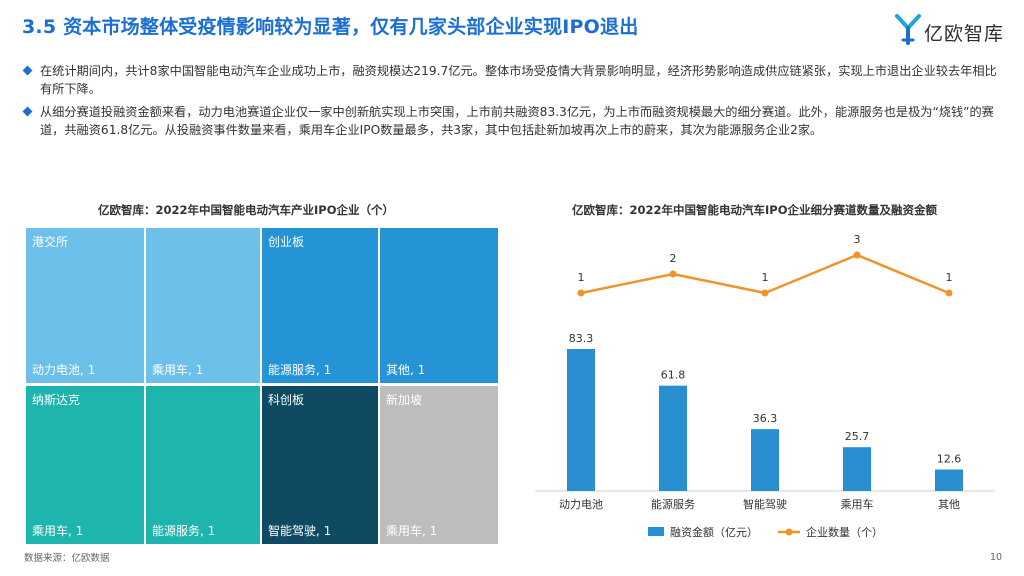 The height and width of the screenshot is (576, 1024). I want to click on treemap-item-label: 其他, 1, so click(406, 370).